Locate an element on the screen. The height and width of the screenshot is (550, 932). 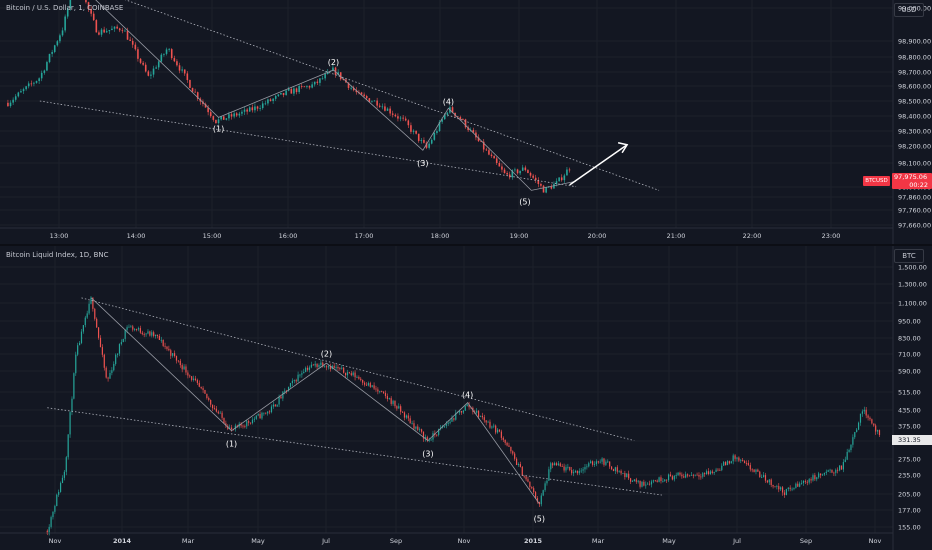
time-tick-label: Mar is located at coordinates (188, 541).